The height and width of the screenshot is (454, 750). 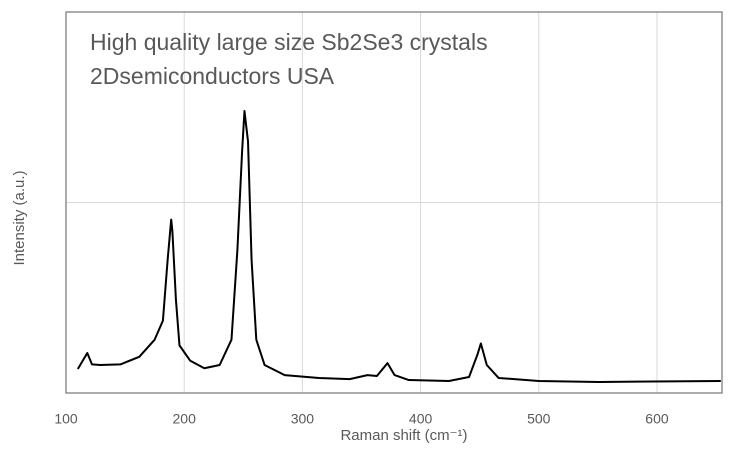 What do you see at coordinates (539, 419) in the screenshot?
I see `x-tick-label: 500` at bounding box center [539, 419].